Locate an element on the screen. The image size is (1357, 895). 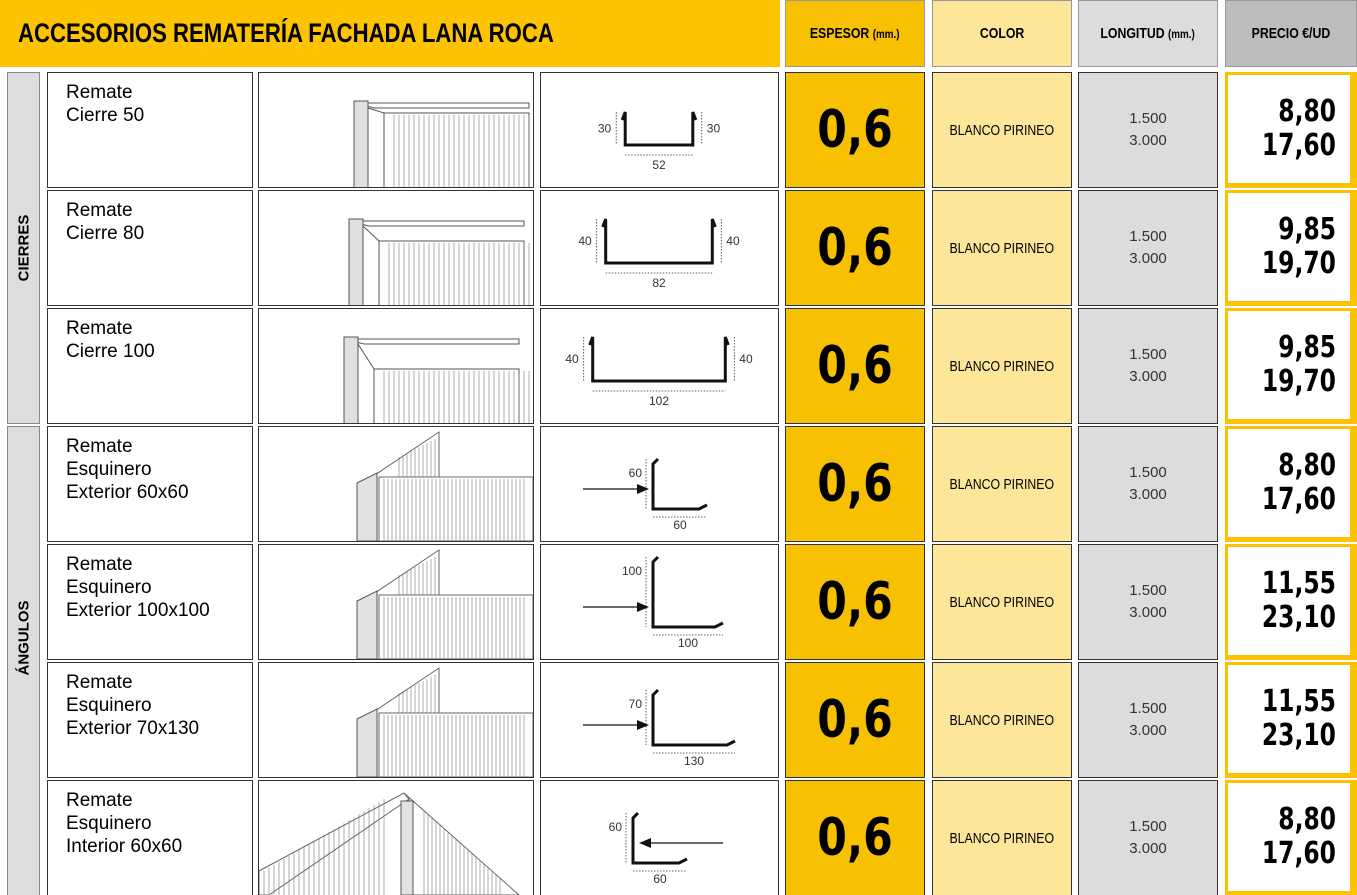
dimension-label: 52 is located at coordinates (659, 165).